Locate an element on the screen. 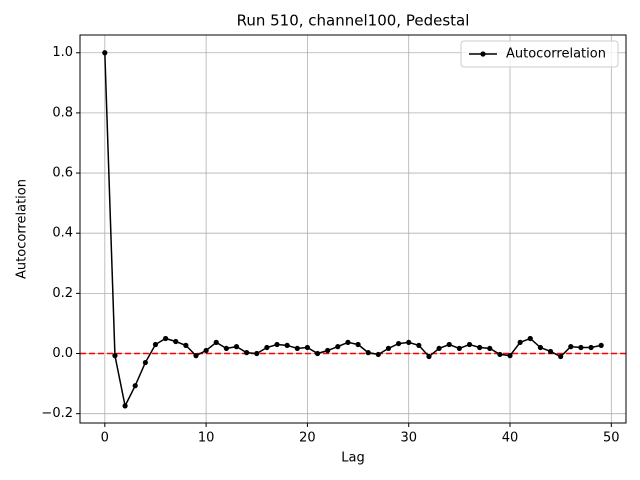 The width and height of the screenshot is (640, 480). legend: Autocorrelation is located at coordinates (539, 54).